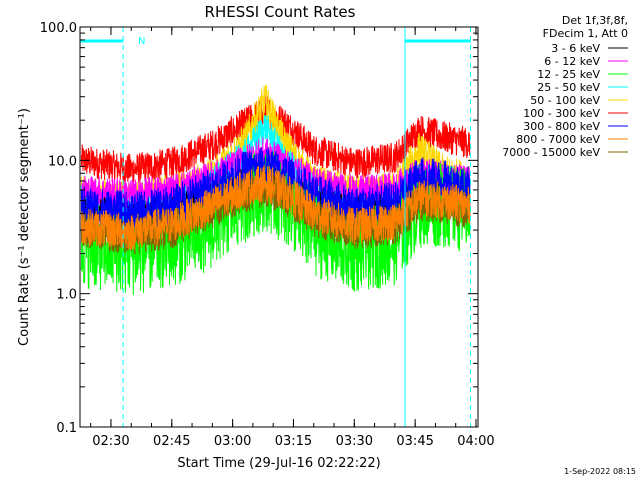  I want to click on x-tick-label: 04:00, so click(475, 441).